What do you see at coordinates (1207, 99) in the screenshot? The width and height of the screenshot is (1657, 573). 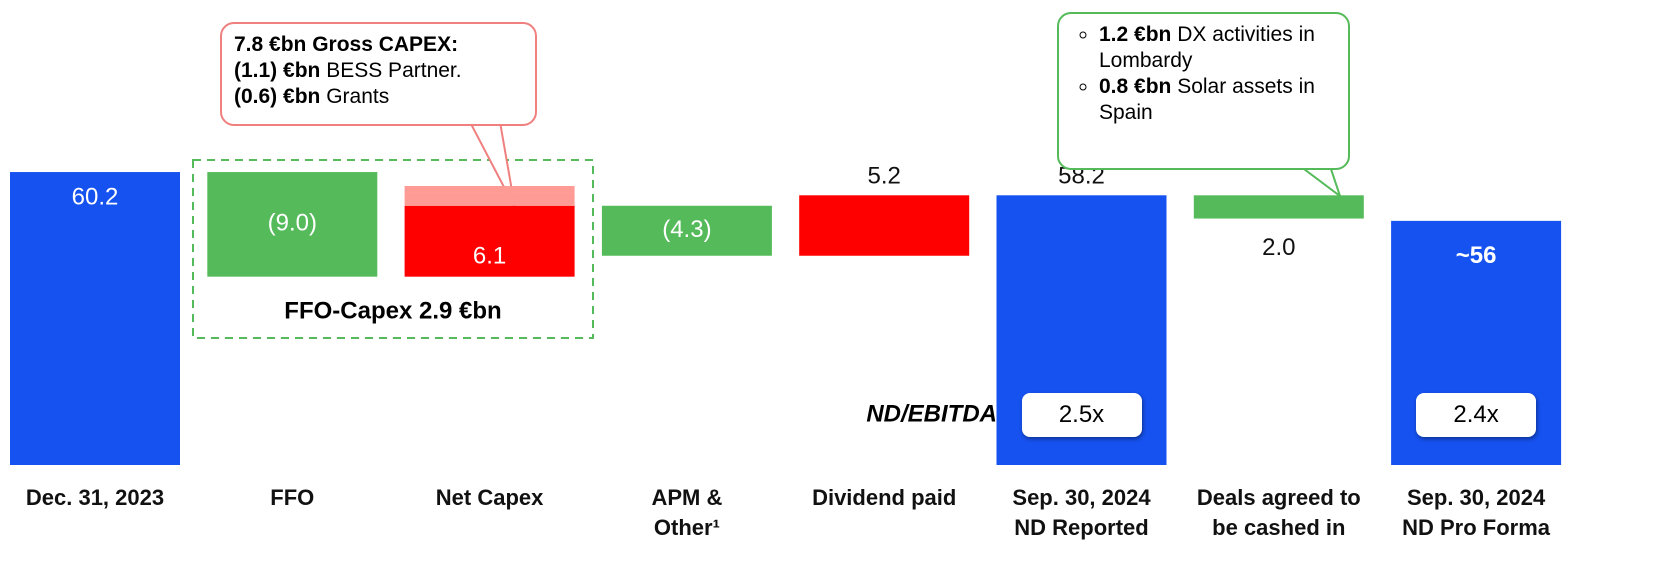 I see `callout-text: Solar assets in Spain` at bounding box center [1207, 99].